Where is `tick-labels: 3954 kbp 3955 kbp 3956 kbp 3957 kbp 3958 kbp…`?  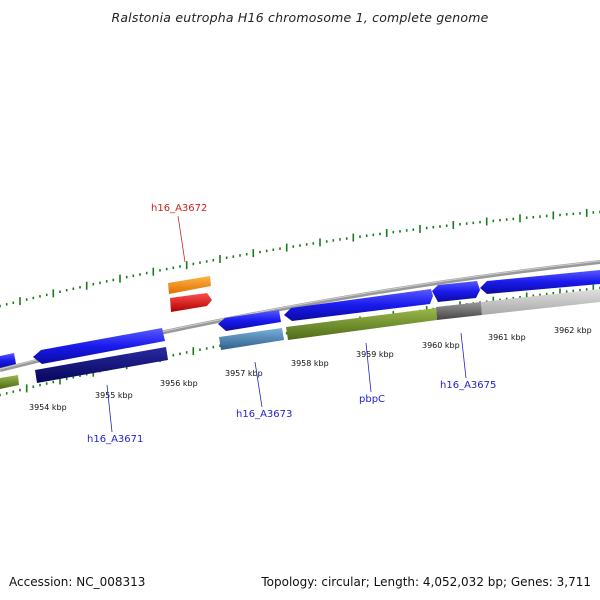 tick-labels: 3954 kbp 3955 kbp 3956 kbp 3957 kbp 3958 kbp… is located at coordinates (310, 369).